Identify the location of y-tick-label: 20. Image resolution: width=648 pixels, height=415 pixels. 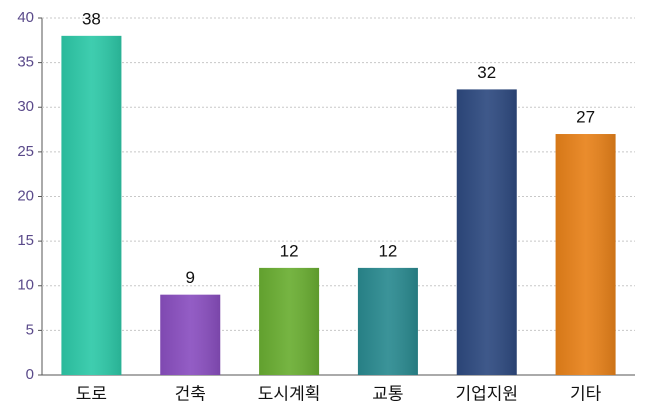
(25, 195).